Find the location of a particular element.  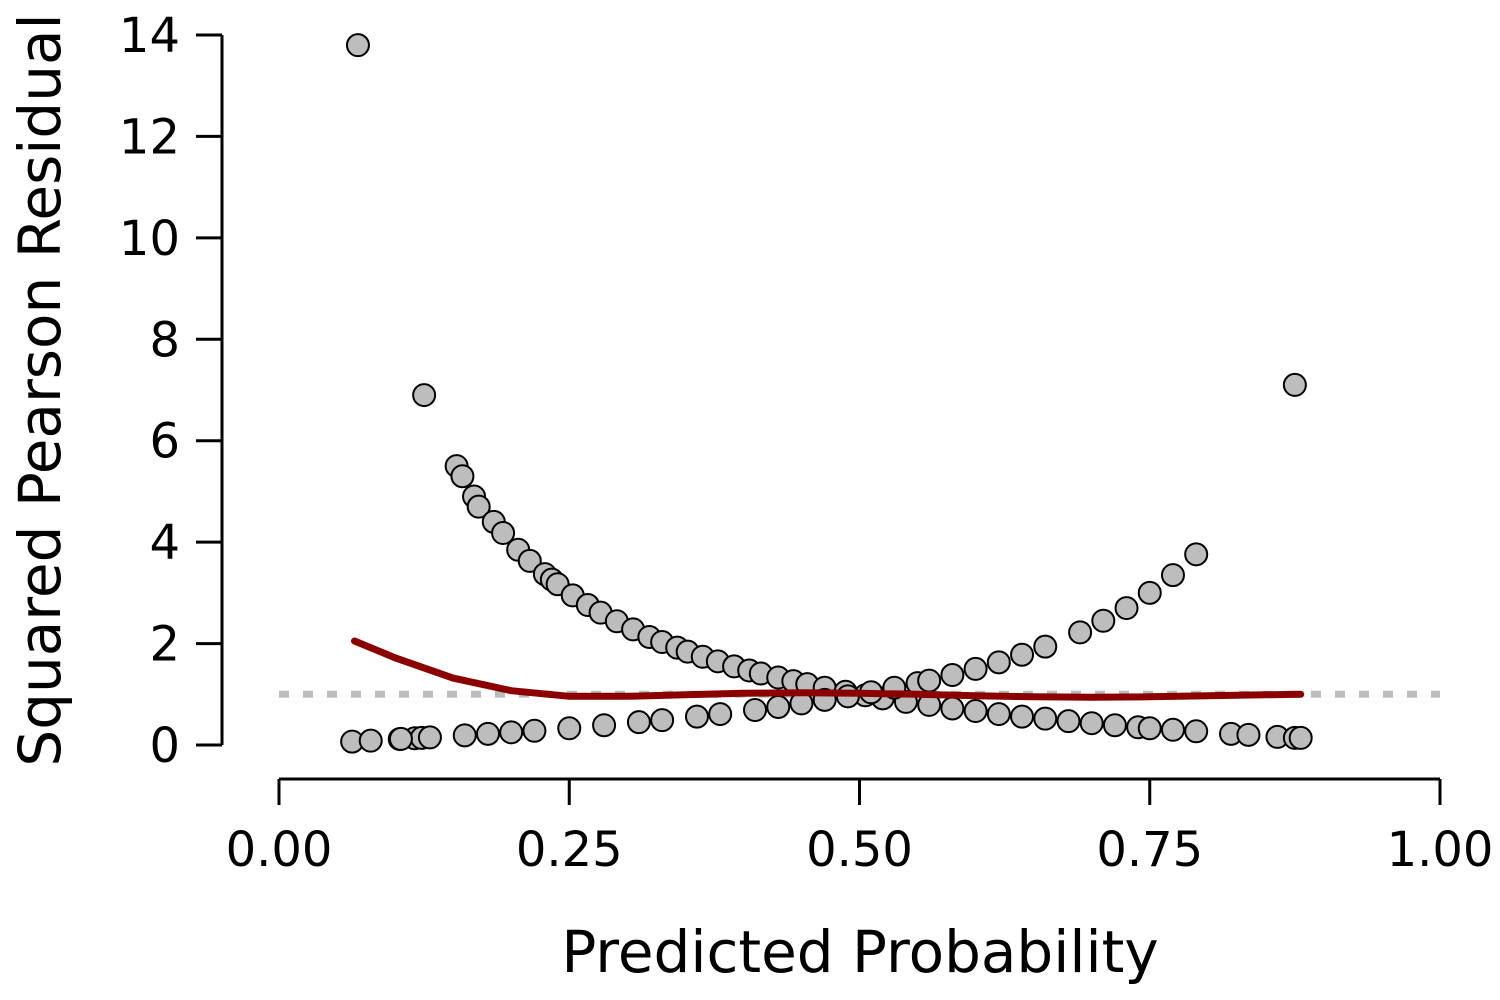

x-axis: 0.00 0.25 0.50 0.75 1.00 is located at coordinates (860, 827).